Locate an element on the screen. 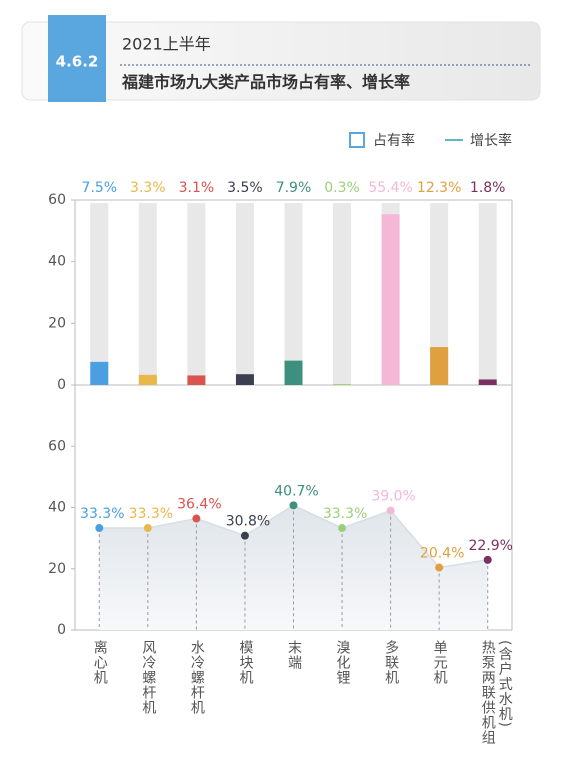 This screenshot has height=761, width=563. x-tick-label: 模块机 is located at coordinates (245, 662).